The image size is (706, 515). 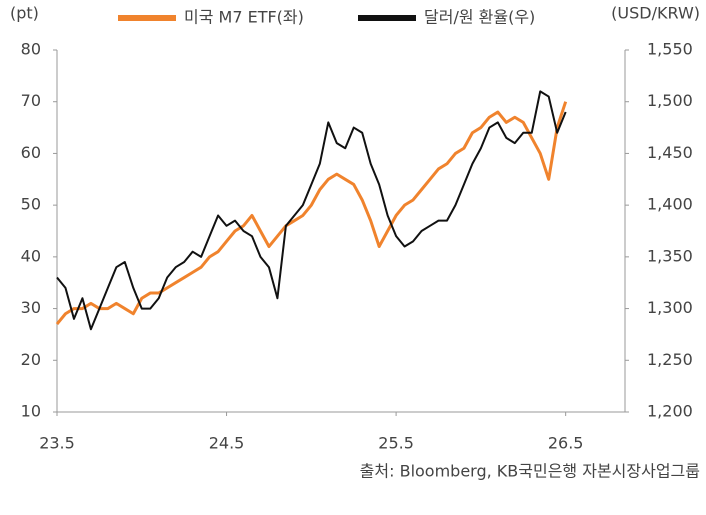 What do you see at coordinates (566, 443) in the screenshot?
I see `x-tick-label: 26.5` at bounding box center [566, 443].